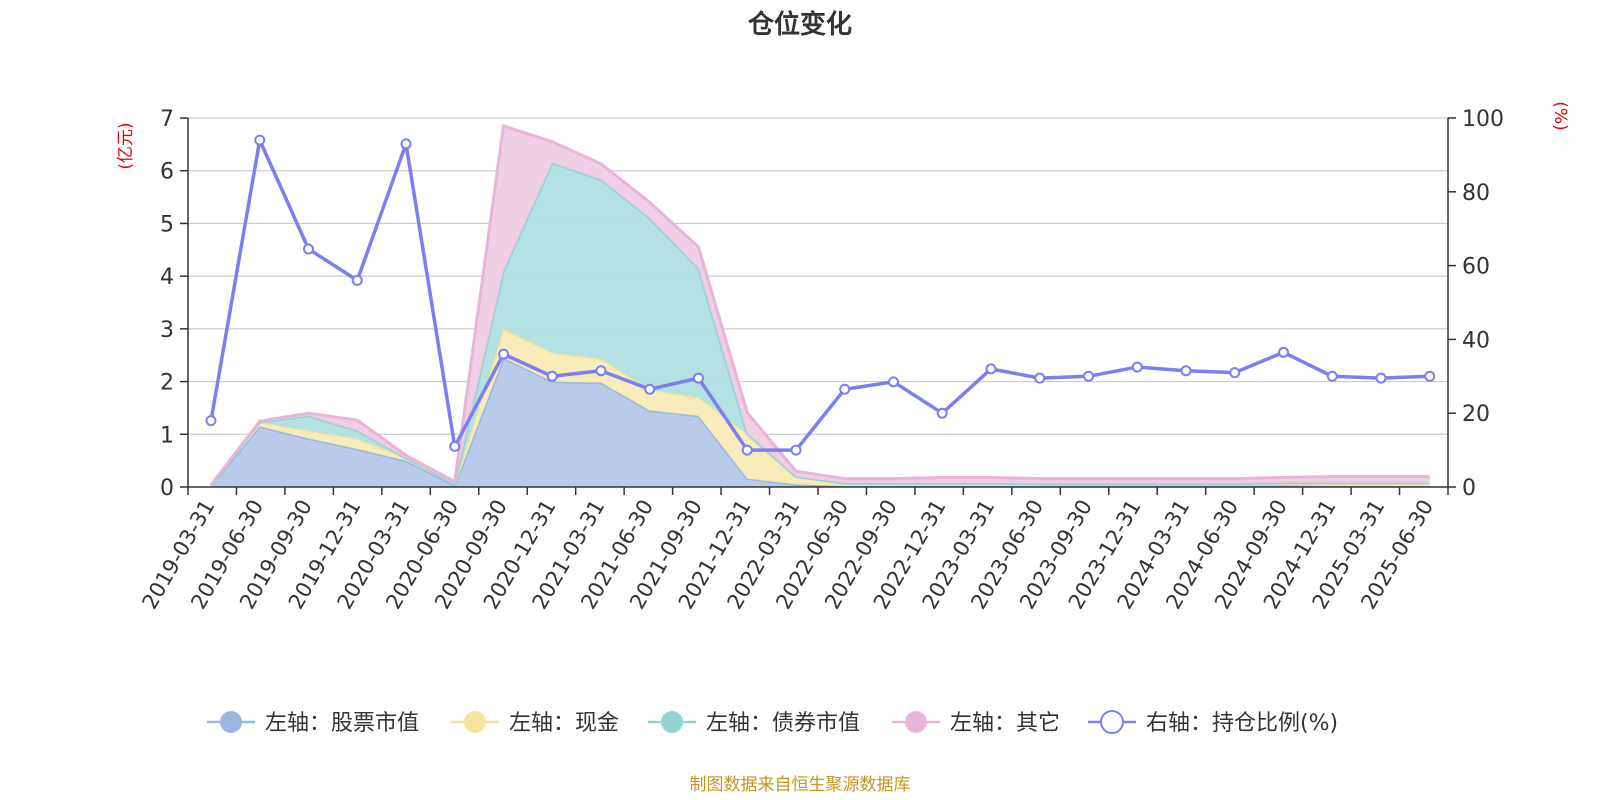 This screenshot has height=800, width=1600. I want to click on left-y-ticks: 0 1 2 3 4 5 6 7, so click(174, 304).